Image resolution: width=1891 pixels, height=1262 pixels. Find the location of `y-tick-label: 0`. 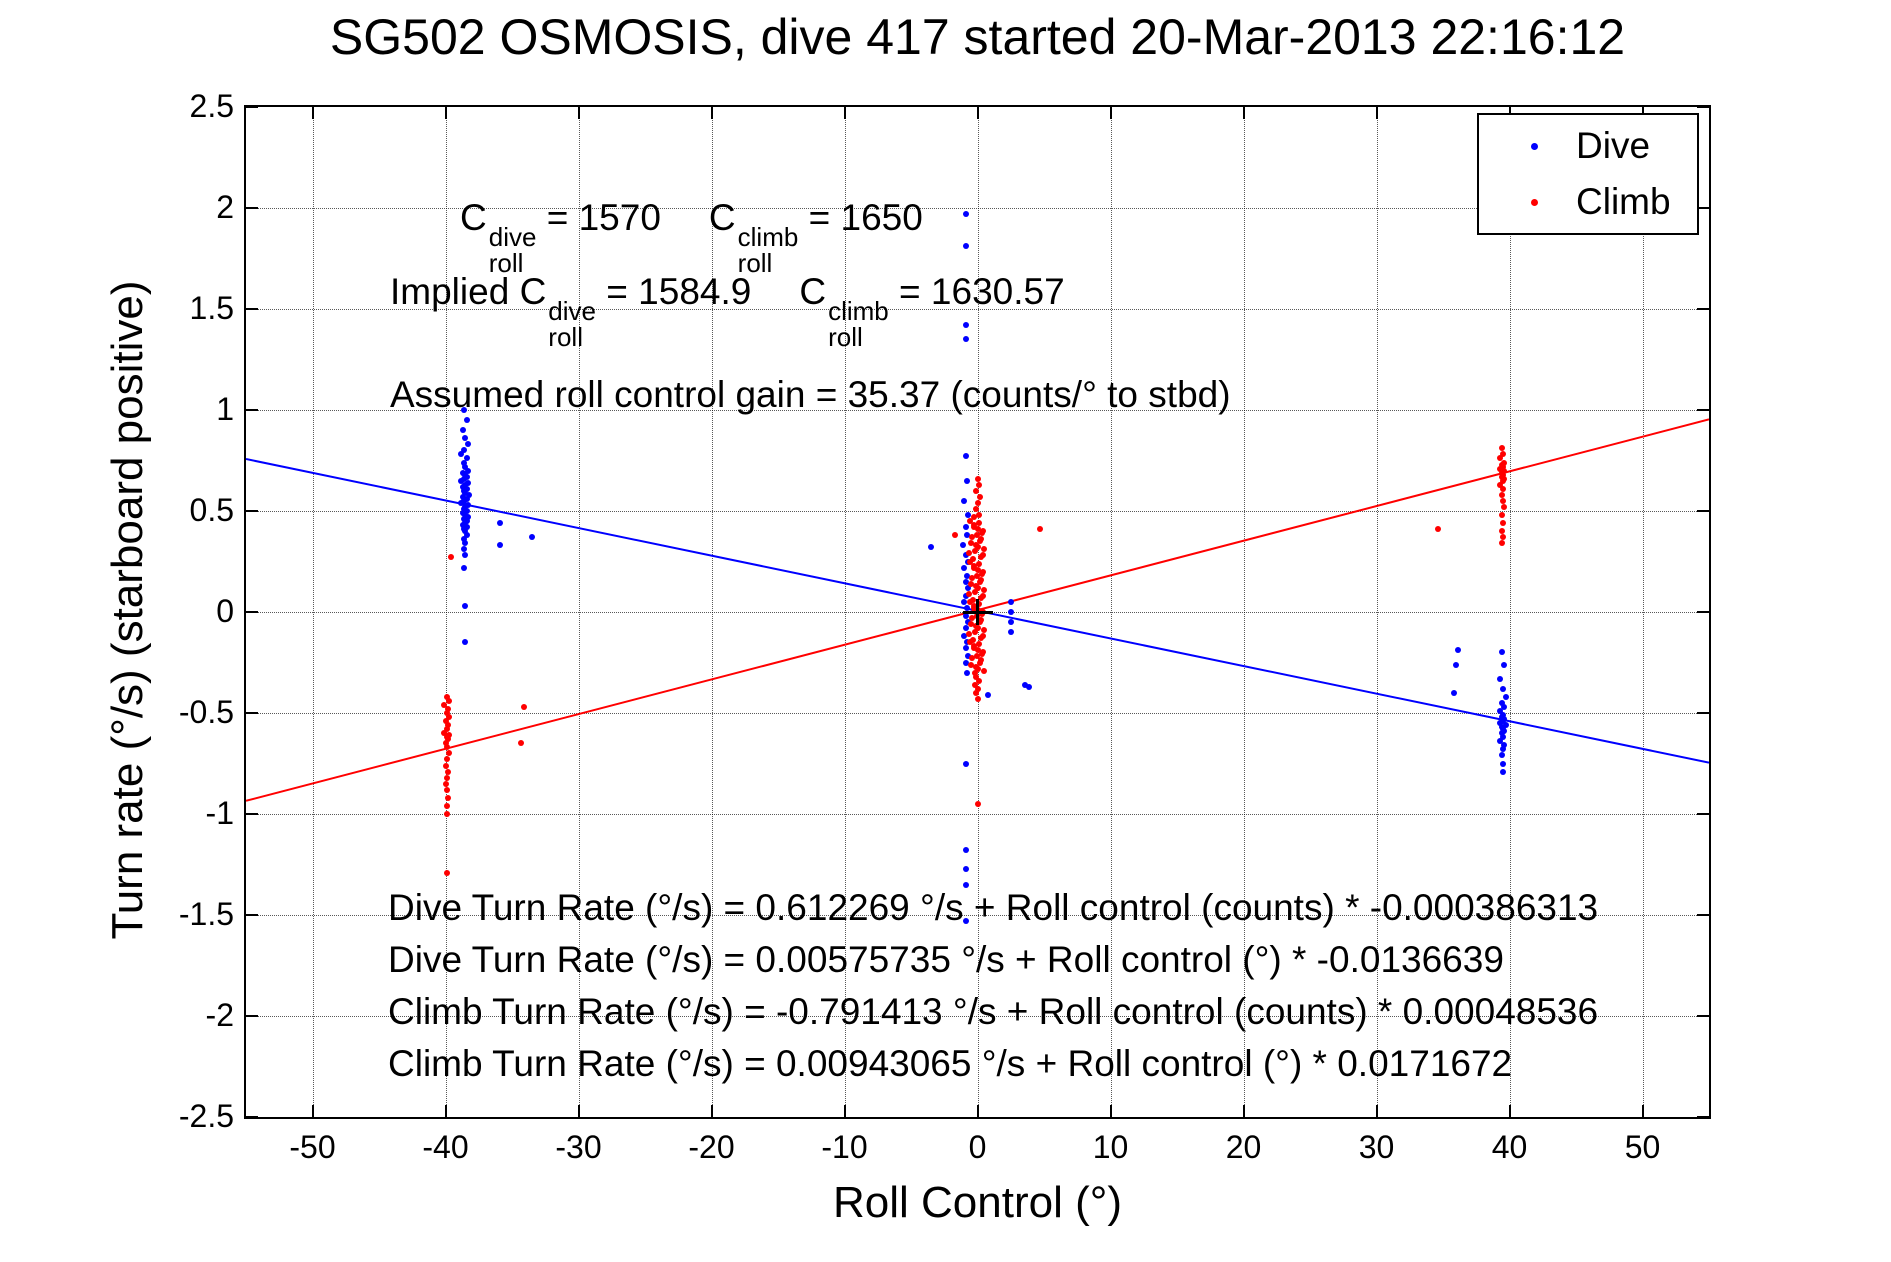

y-tick-label: 0 is located at coordinates (225, 611).